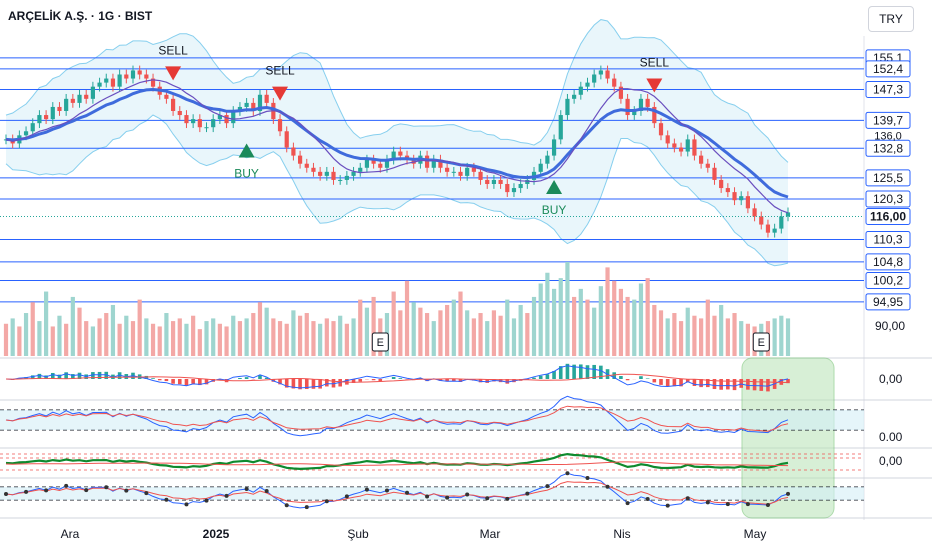 The image size is (932, 550). Describe the element at coordinates (246, 150) in the screenshot. I see `buy-signal-arrow` at that location.